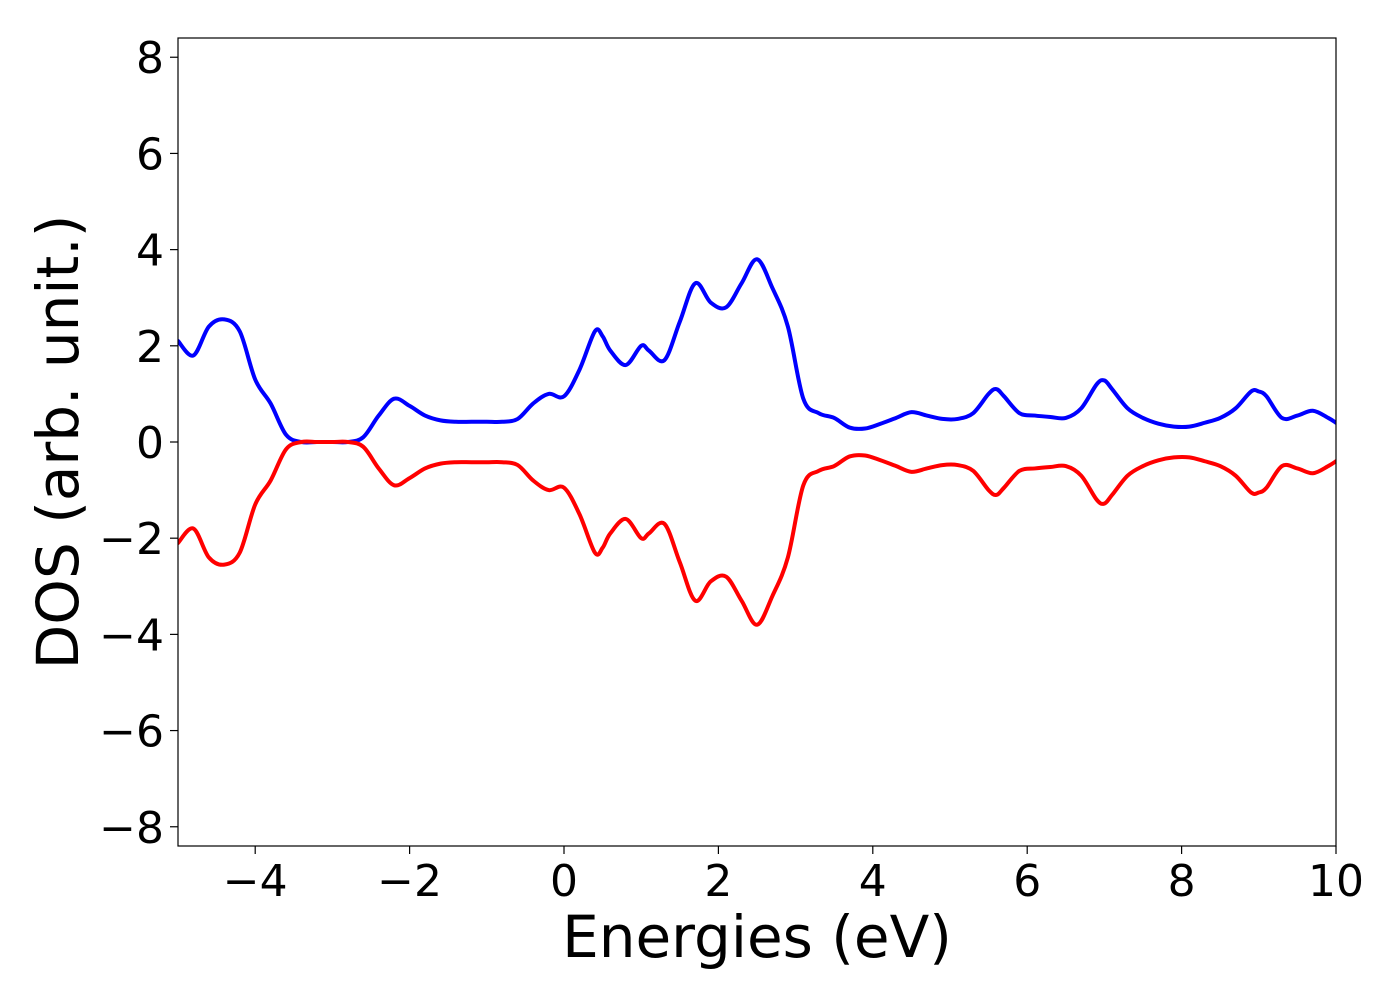  I want to click on x-axis-ticks: −4 −2 0 2 4 6 8 10, so click(793, 876).